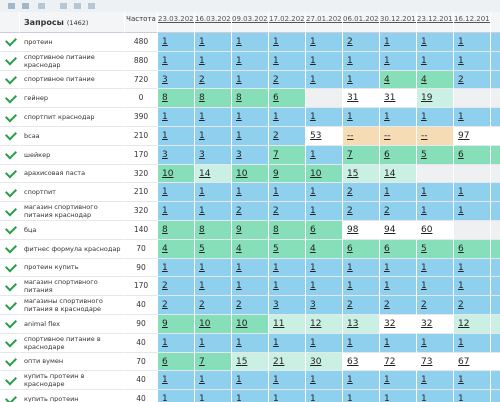 The height and width of the screenshot is (402, 500). I want to click on position-cell: 72, so click(398, 362).